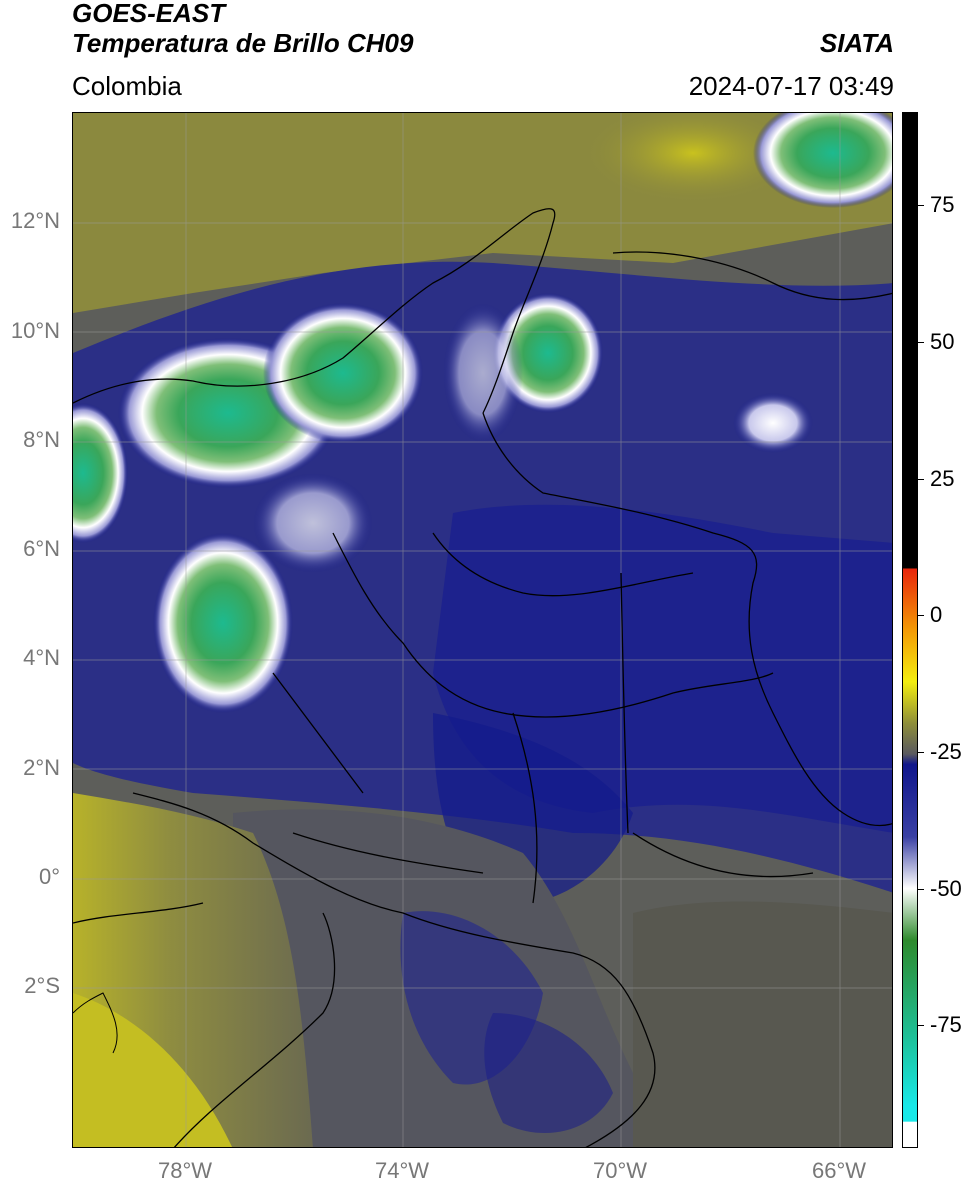  Describe the element at coordinates (946, 751) in the screenshot. I see `colorbar-tick-minus25: -25` at that location.